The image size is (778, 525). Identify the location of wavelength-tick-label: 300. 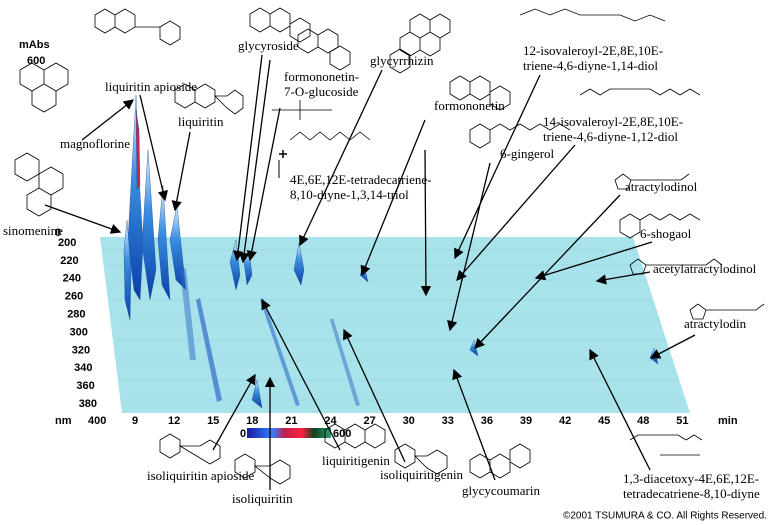
(79, 332).